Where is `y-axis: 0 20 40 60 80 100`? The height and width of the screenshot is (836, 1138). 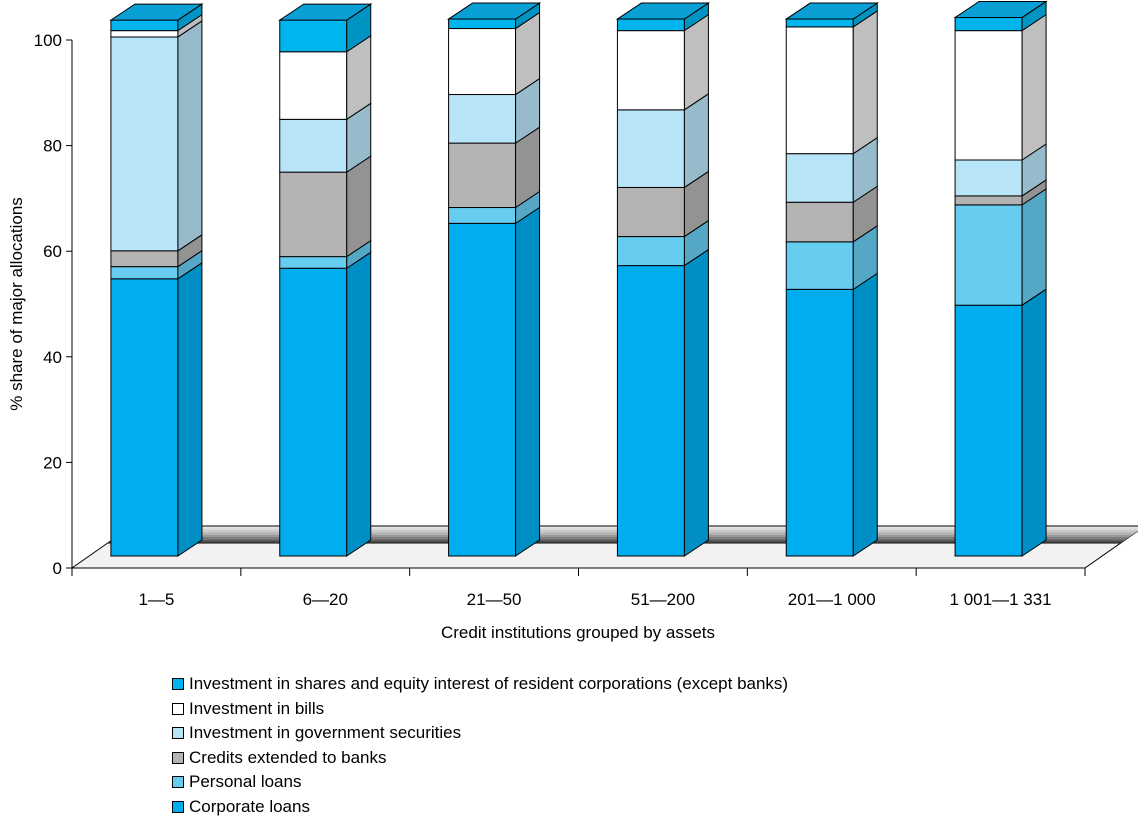
y-axis: 0 20 40 60 80 100 is located at coordinates (53, 304).